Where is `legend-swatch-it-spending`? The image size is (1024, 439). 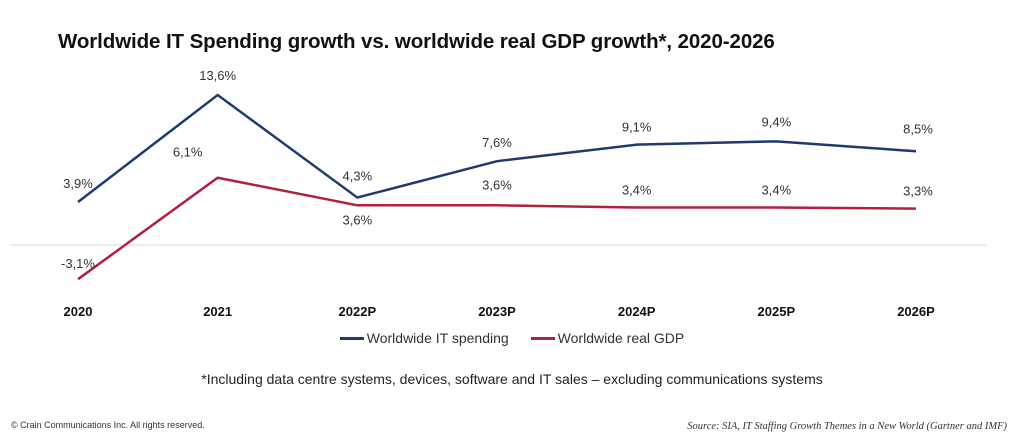 legend-swatch-it-spending is located at coordinates (351, 338).